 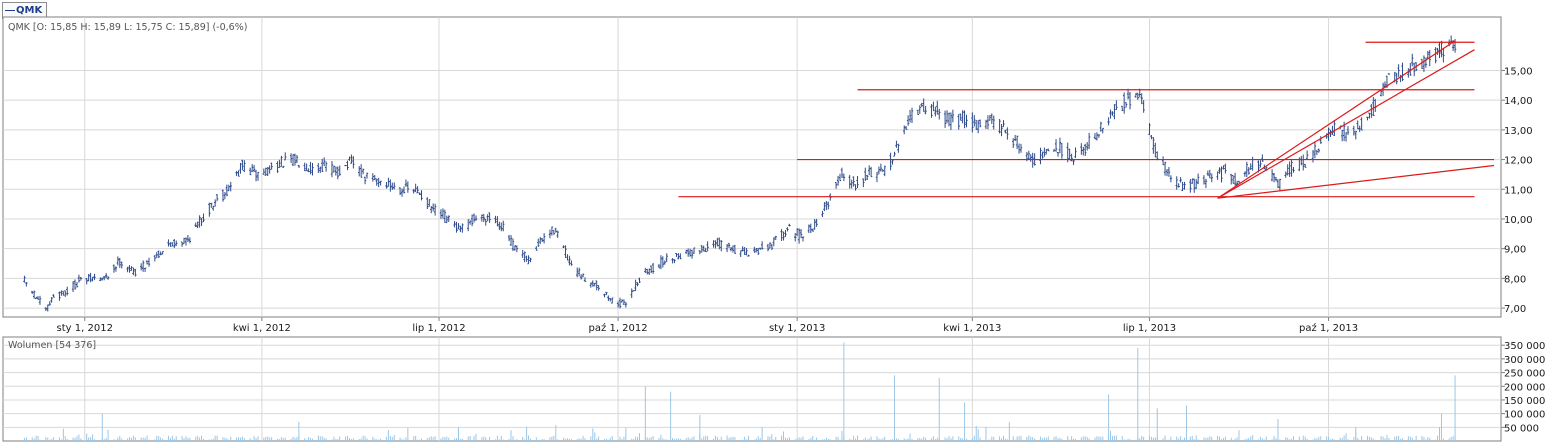 I want to click on x-tick-label: kwi 1, 2012, so click(x=262, y=328).